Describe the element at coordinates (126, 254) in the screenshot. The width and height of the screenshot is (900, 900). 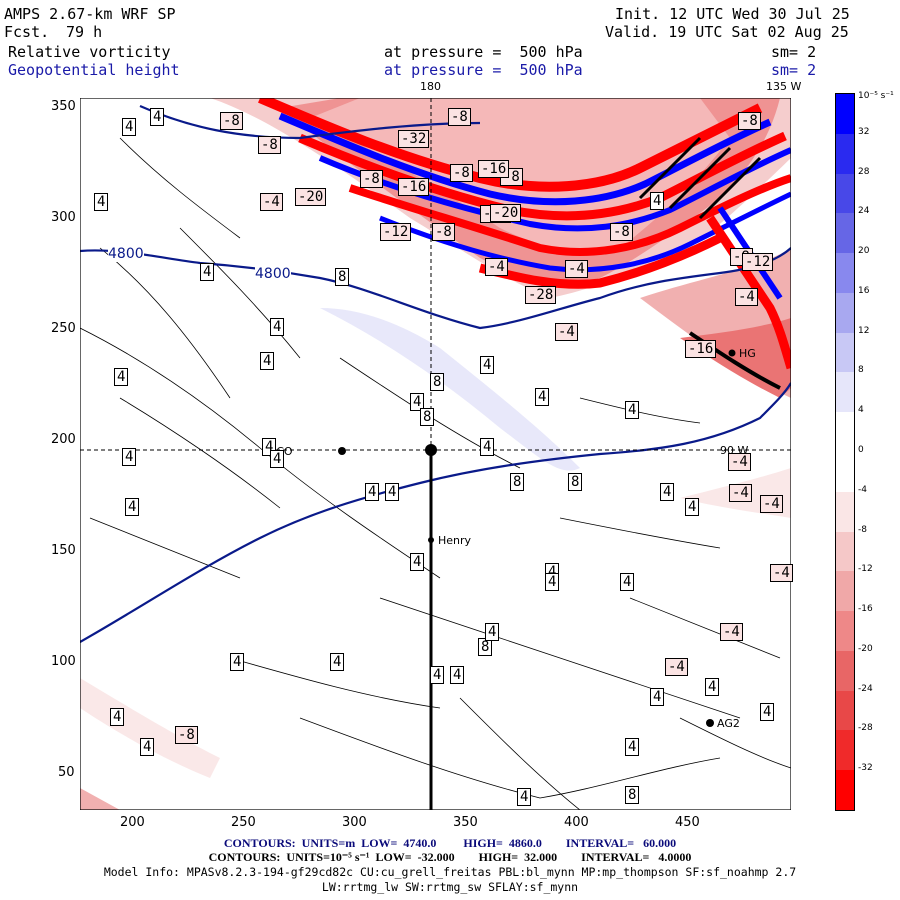
I see `height-label-4800-a: 4800` at that location.